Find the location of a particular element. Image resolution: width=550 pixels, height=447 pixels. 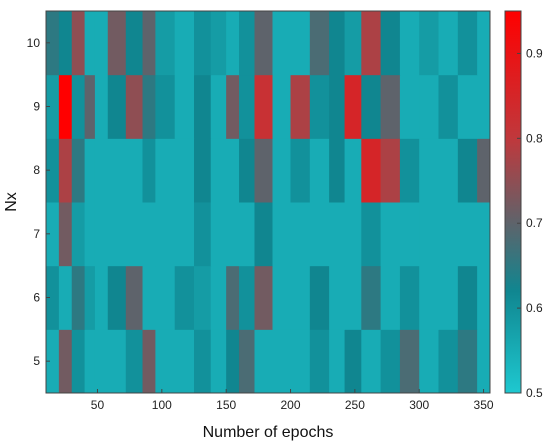

colorbar-tick-label: 0.5 is located at coordinates (534, 393).